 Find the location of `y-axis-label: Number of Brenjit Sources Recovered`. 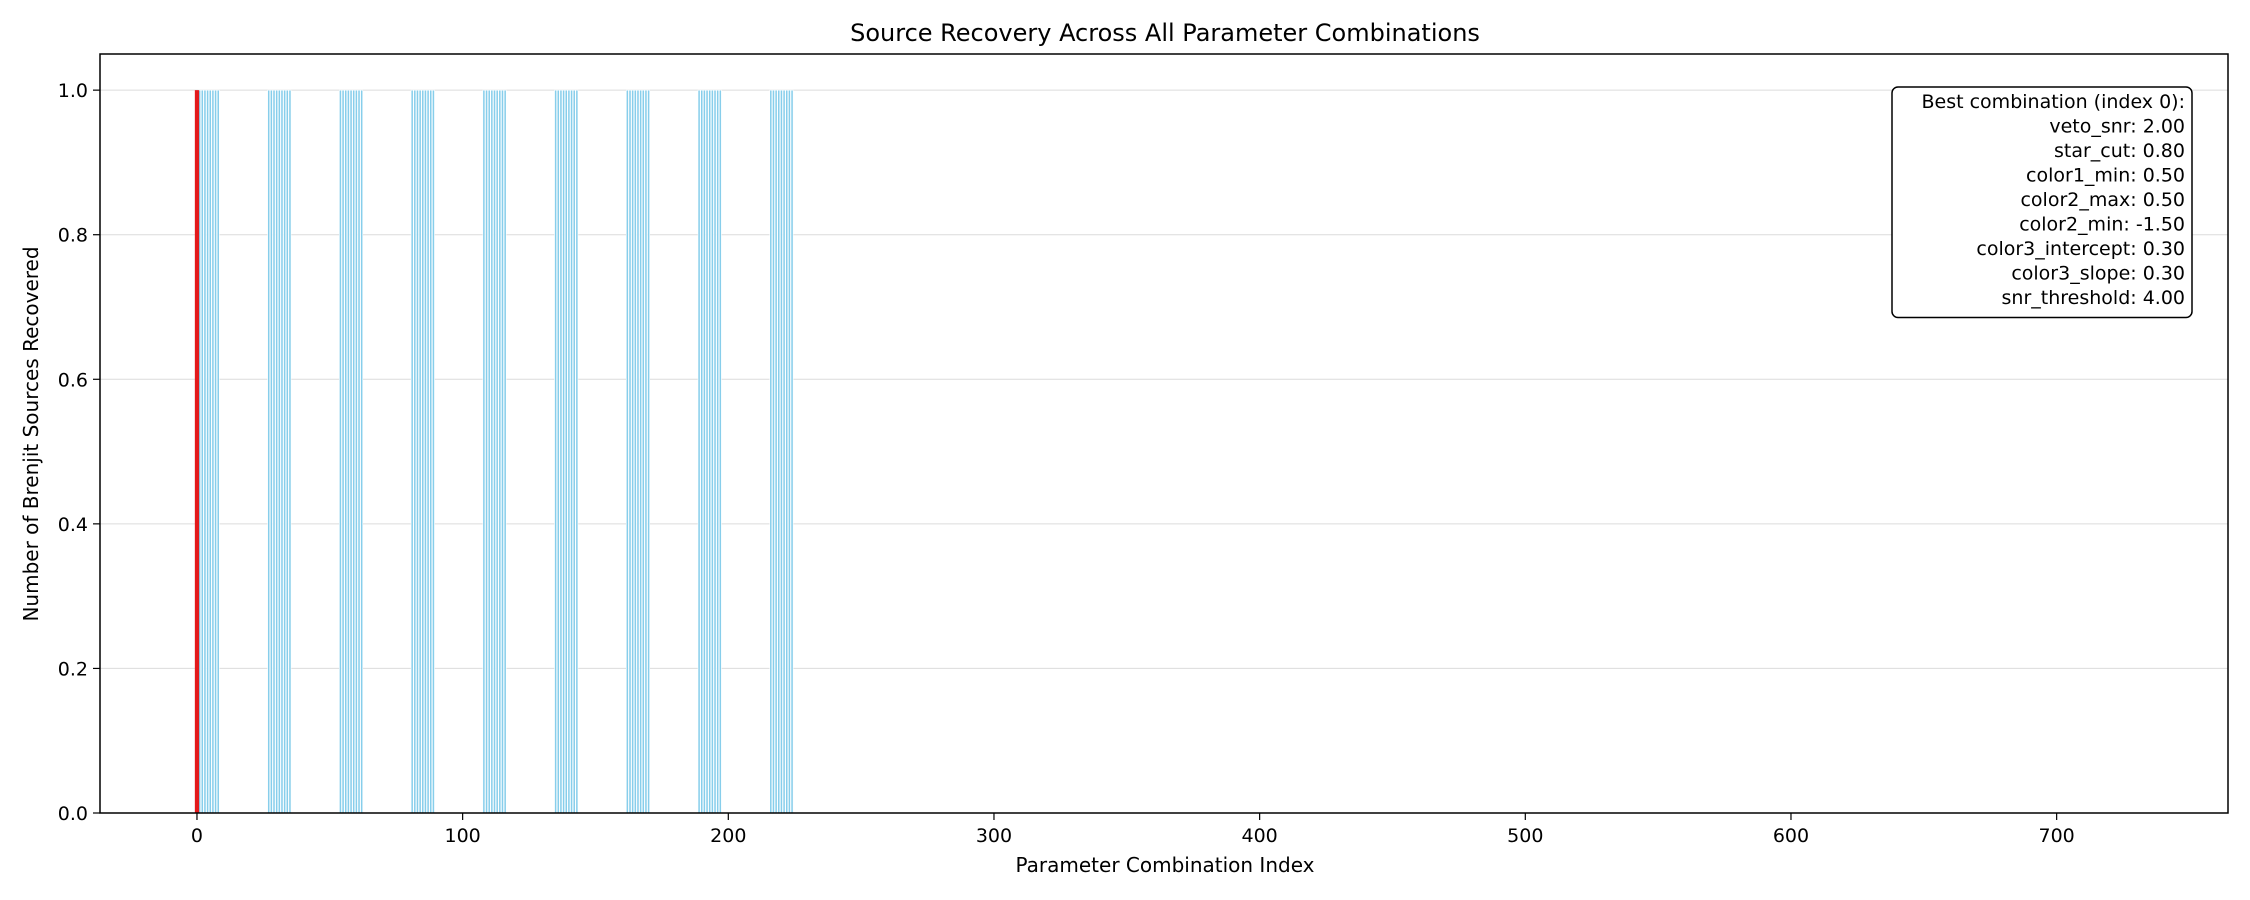

y-axis-label: Number of Brenjit Sources Recovered is located at coordinates (31, 433).